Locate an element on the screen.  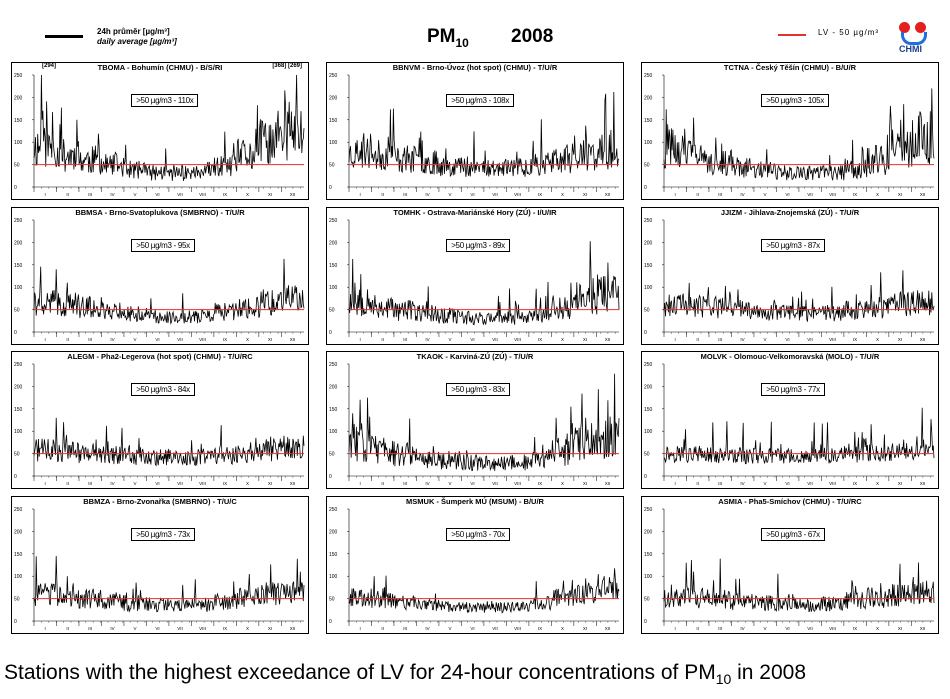
caption-suffix: in 2008 is located at coordinates (769, 672).